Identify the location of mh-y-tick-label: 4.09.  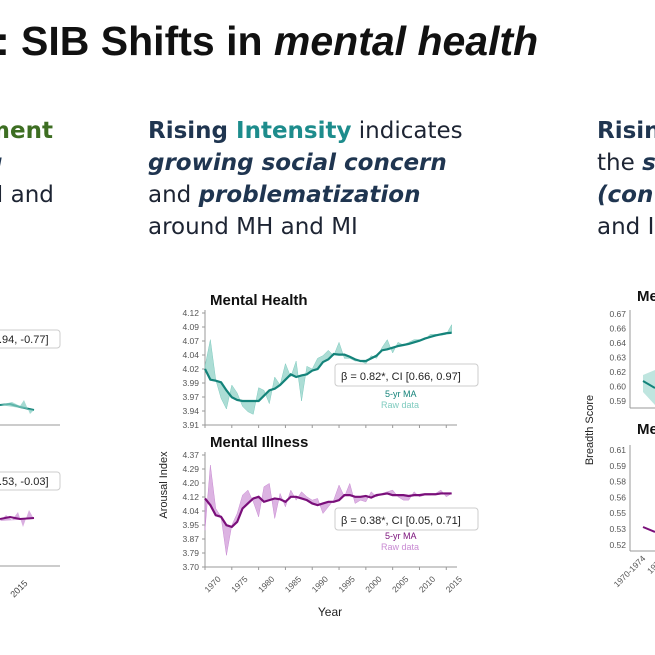
(190, 327).